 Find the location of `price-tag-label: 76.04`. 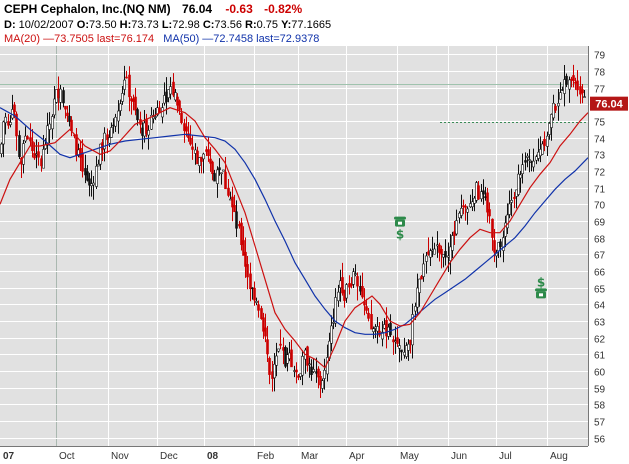

price-tag-label: 76.04 is located at coordinates (609, 105).